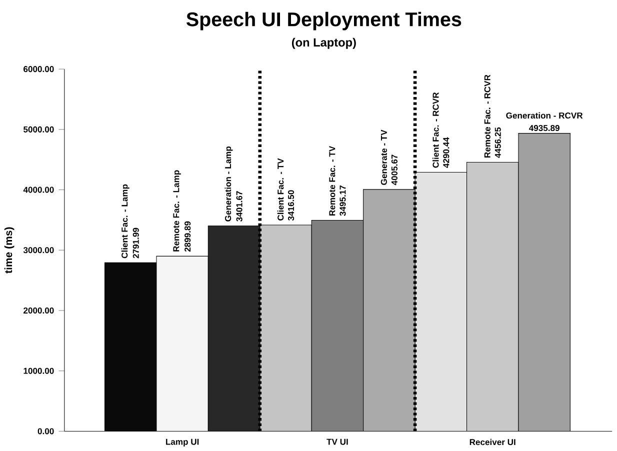 The width and height of the screenshot is (617, 451). I want to click on data-label: 3495.17, so click(343, 201).